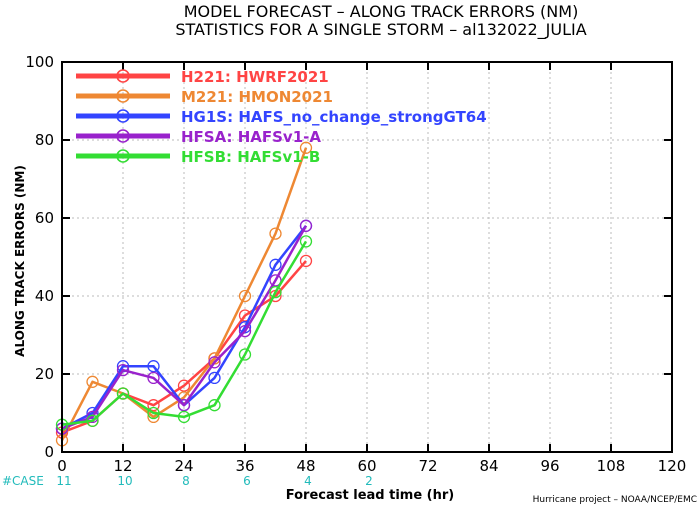 Image resolution: width=700 pixels, height=510 pixels. Describe the element at coordinates (44, 218) in the screenshot. I see `y-tick-label: 60` at that location.